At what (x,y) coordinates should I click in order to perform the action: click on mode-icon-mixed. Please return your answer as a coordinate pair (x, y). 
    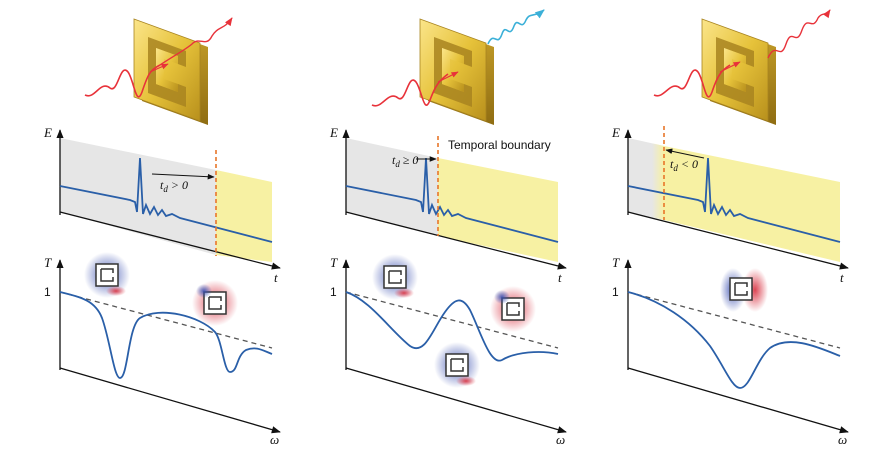
    Looking at the image, I should click on (457, 365).